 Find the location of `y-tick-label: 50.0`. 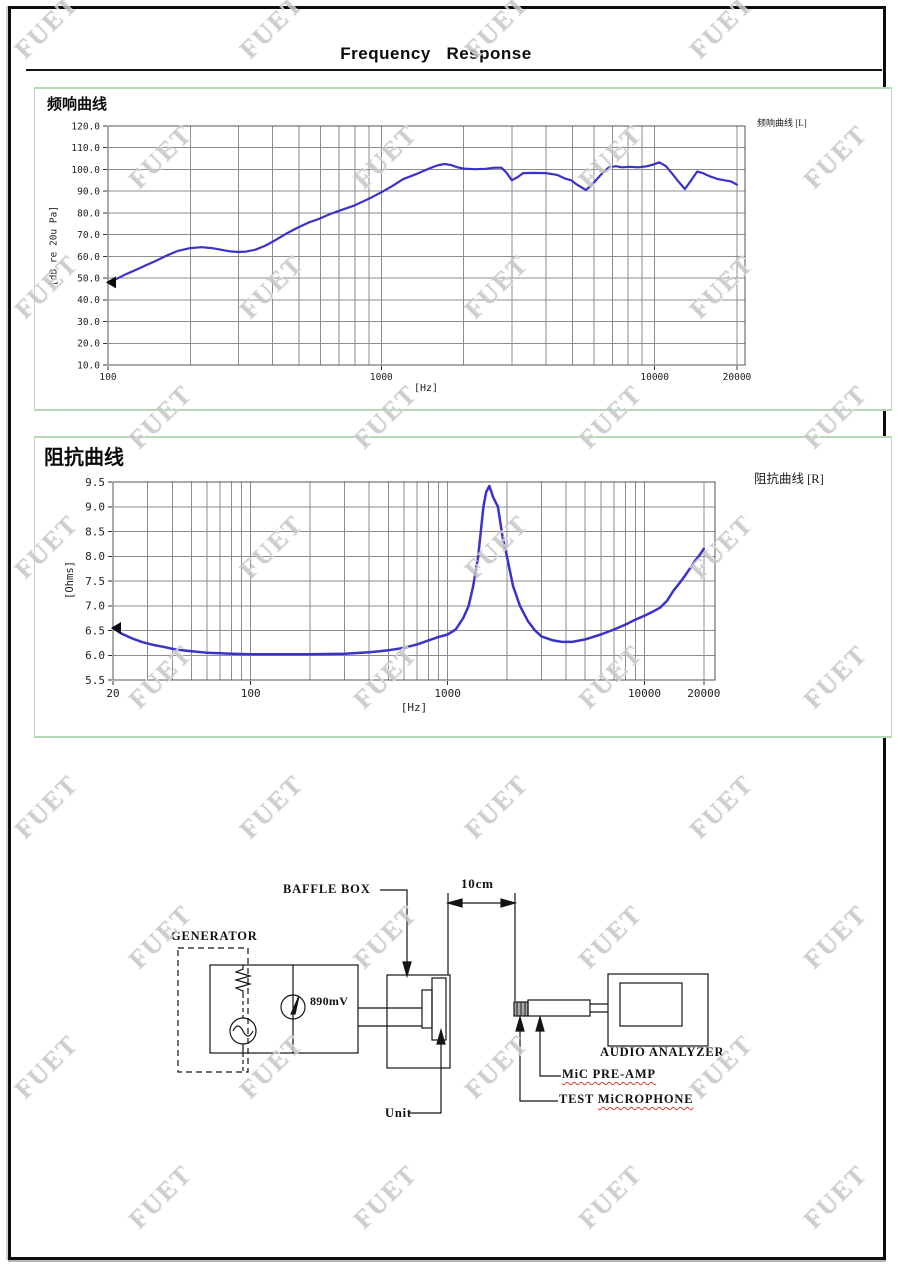

y-tick-label: 50.0 is located at coordinates (88, 279).